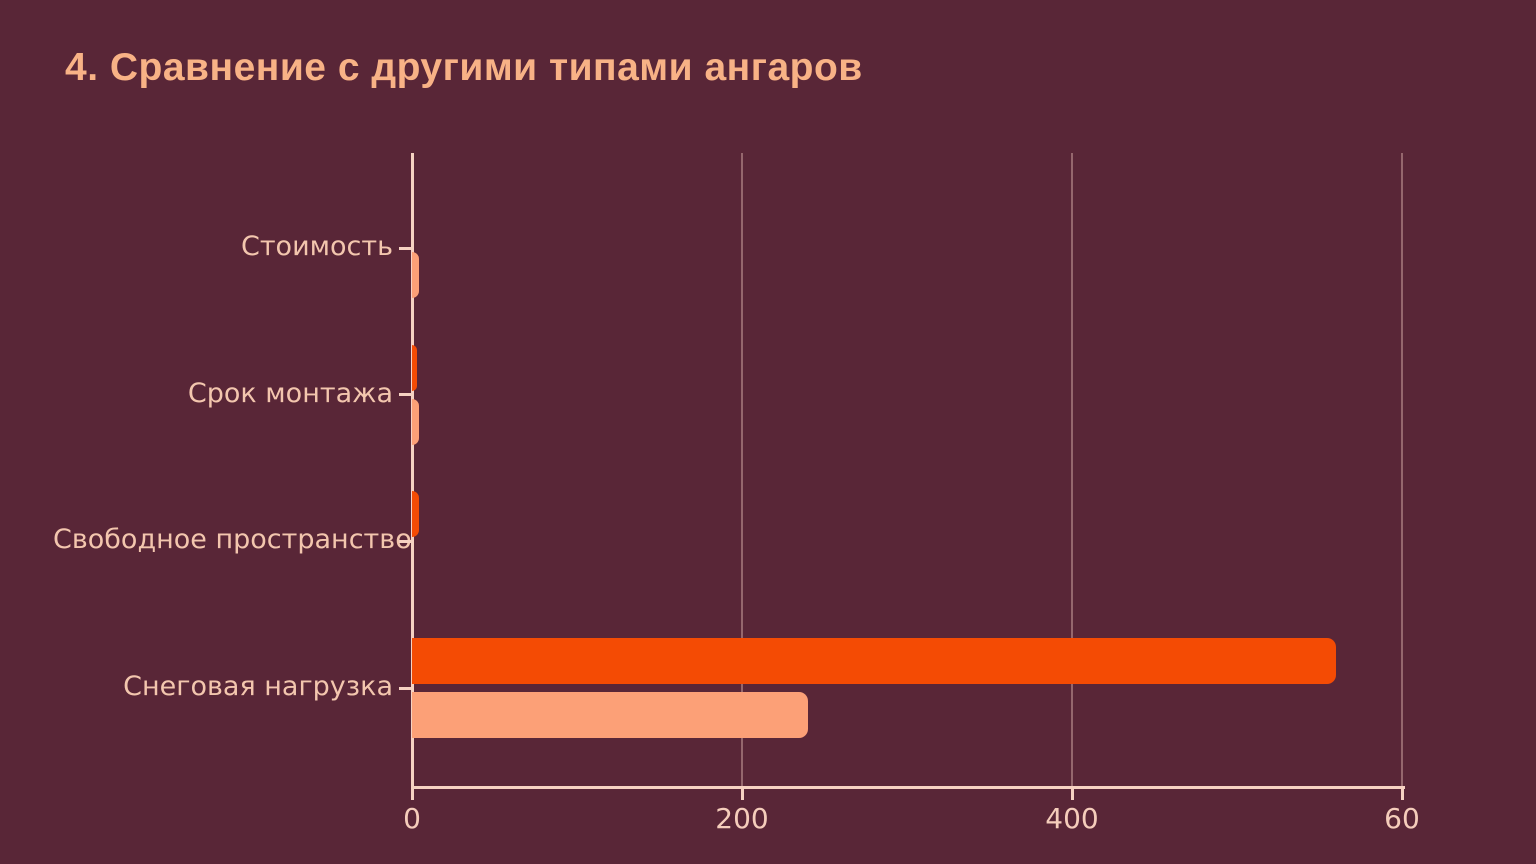 The image size is (1536, 864). Describe the element at coordinates (1402, 818) in the screenshot. I see `x-tick-label: 60` at that location.